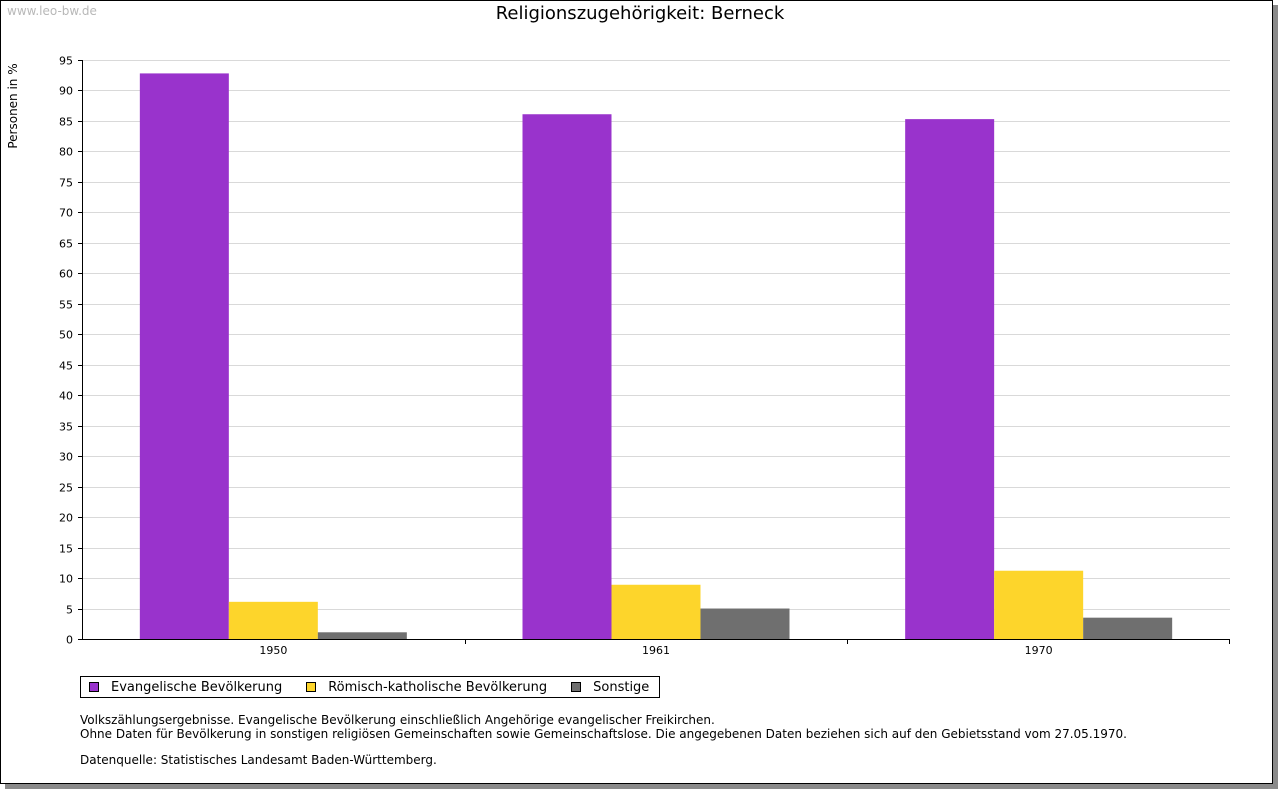 This screenshot has height=791, width=1280. What do you see at coordinates (66, 335) in the screenshot?
I see `y-tick-label: 50` at bounding box center [66, 335].